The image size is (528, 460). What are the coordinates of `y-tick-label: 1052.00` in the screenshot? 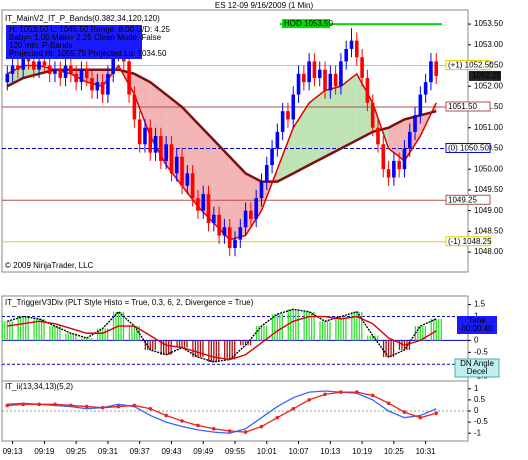 It's located at (488, 85).